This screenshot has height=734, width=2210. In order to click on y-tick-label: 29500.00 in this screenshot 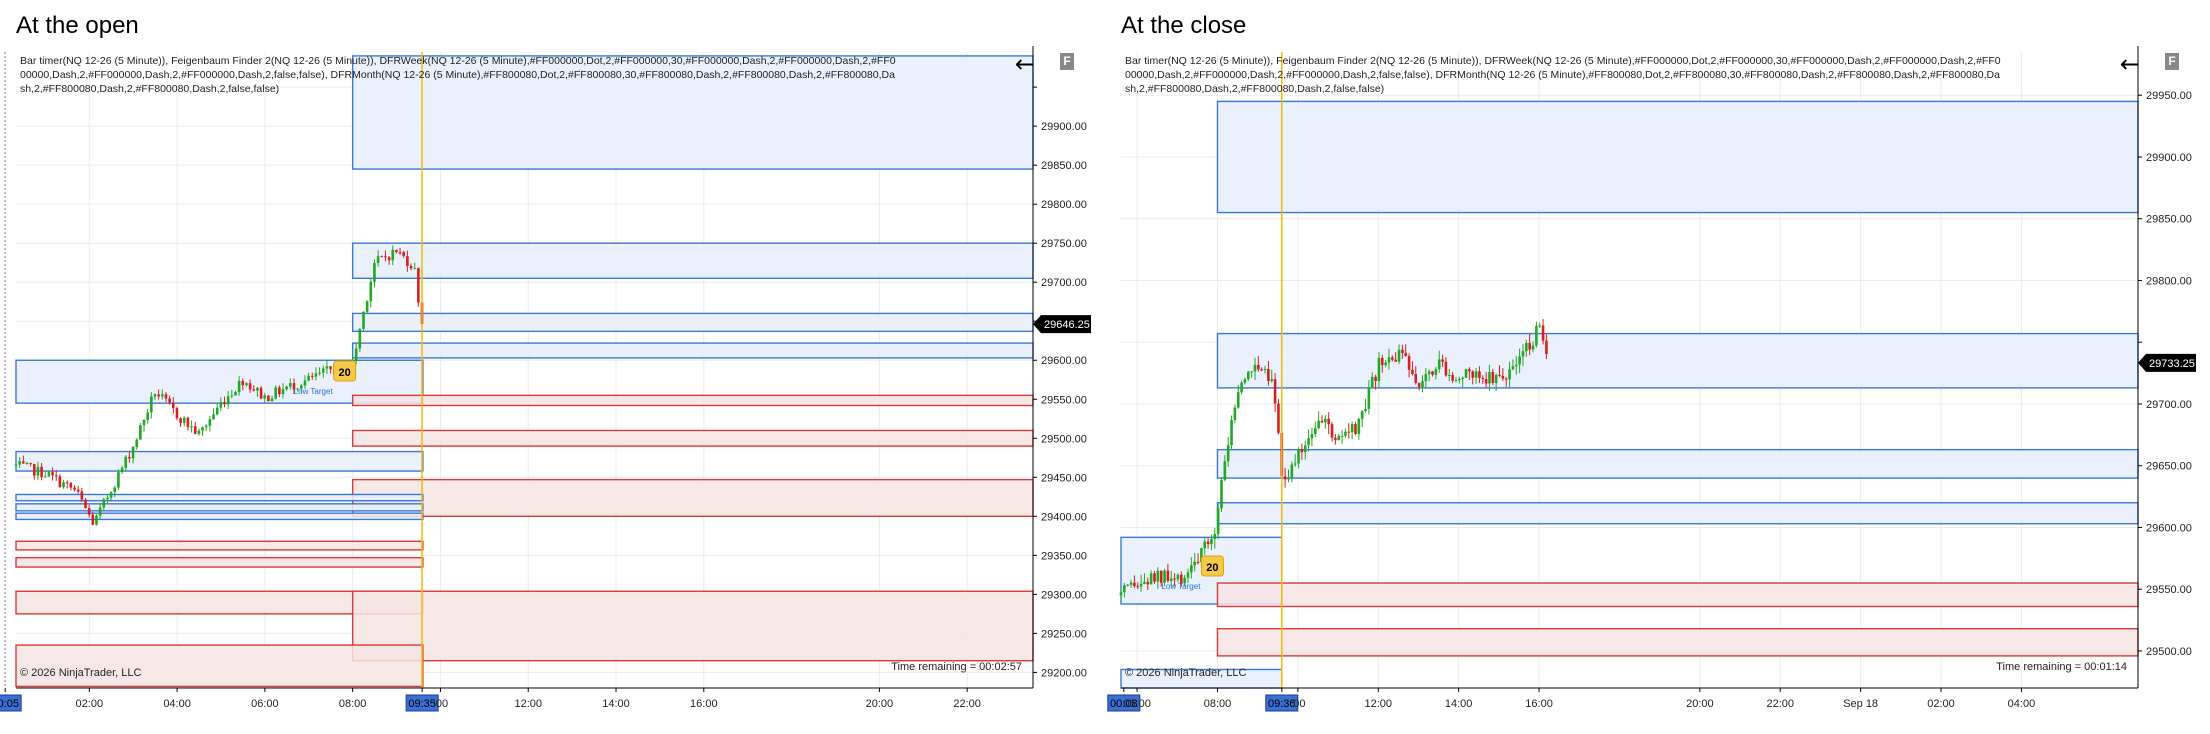, I will do `click(1064, 439)`.